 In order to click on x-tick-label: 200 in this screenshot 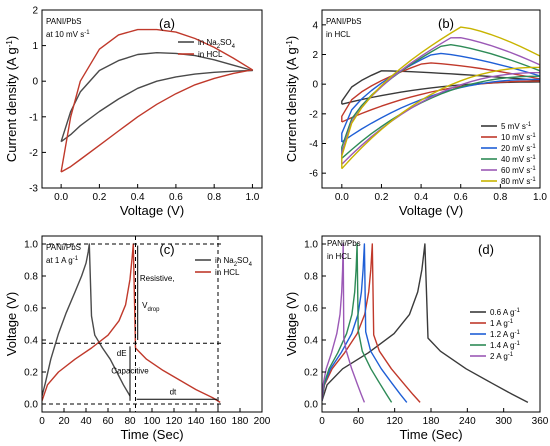, I will do `click(262, 421)`.